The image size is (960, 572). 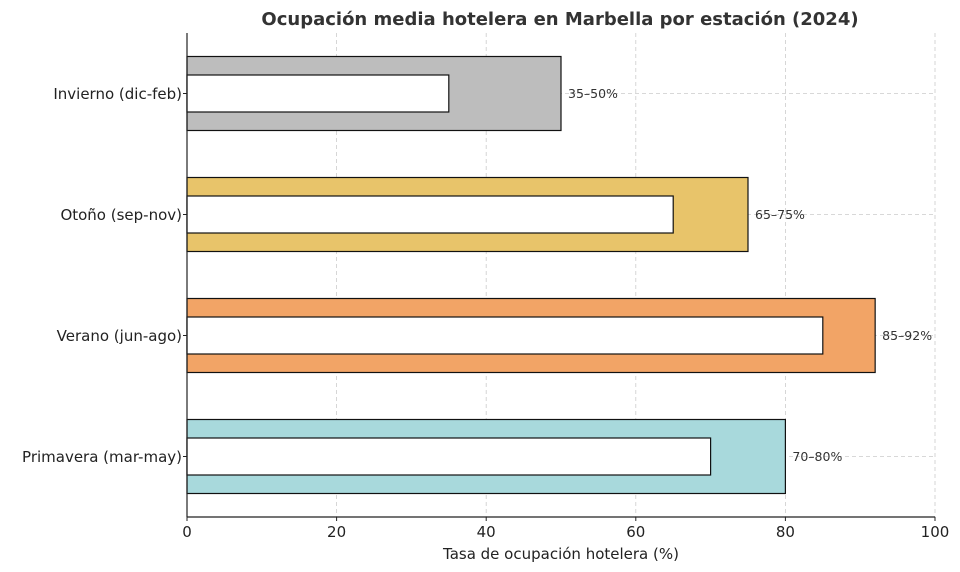 What do you see at coordinates (780, 214) in the screenshot?
I see `range-label: 65–75%` at bounding box center [780, 214].